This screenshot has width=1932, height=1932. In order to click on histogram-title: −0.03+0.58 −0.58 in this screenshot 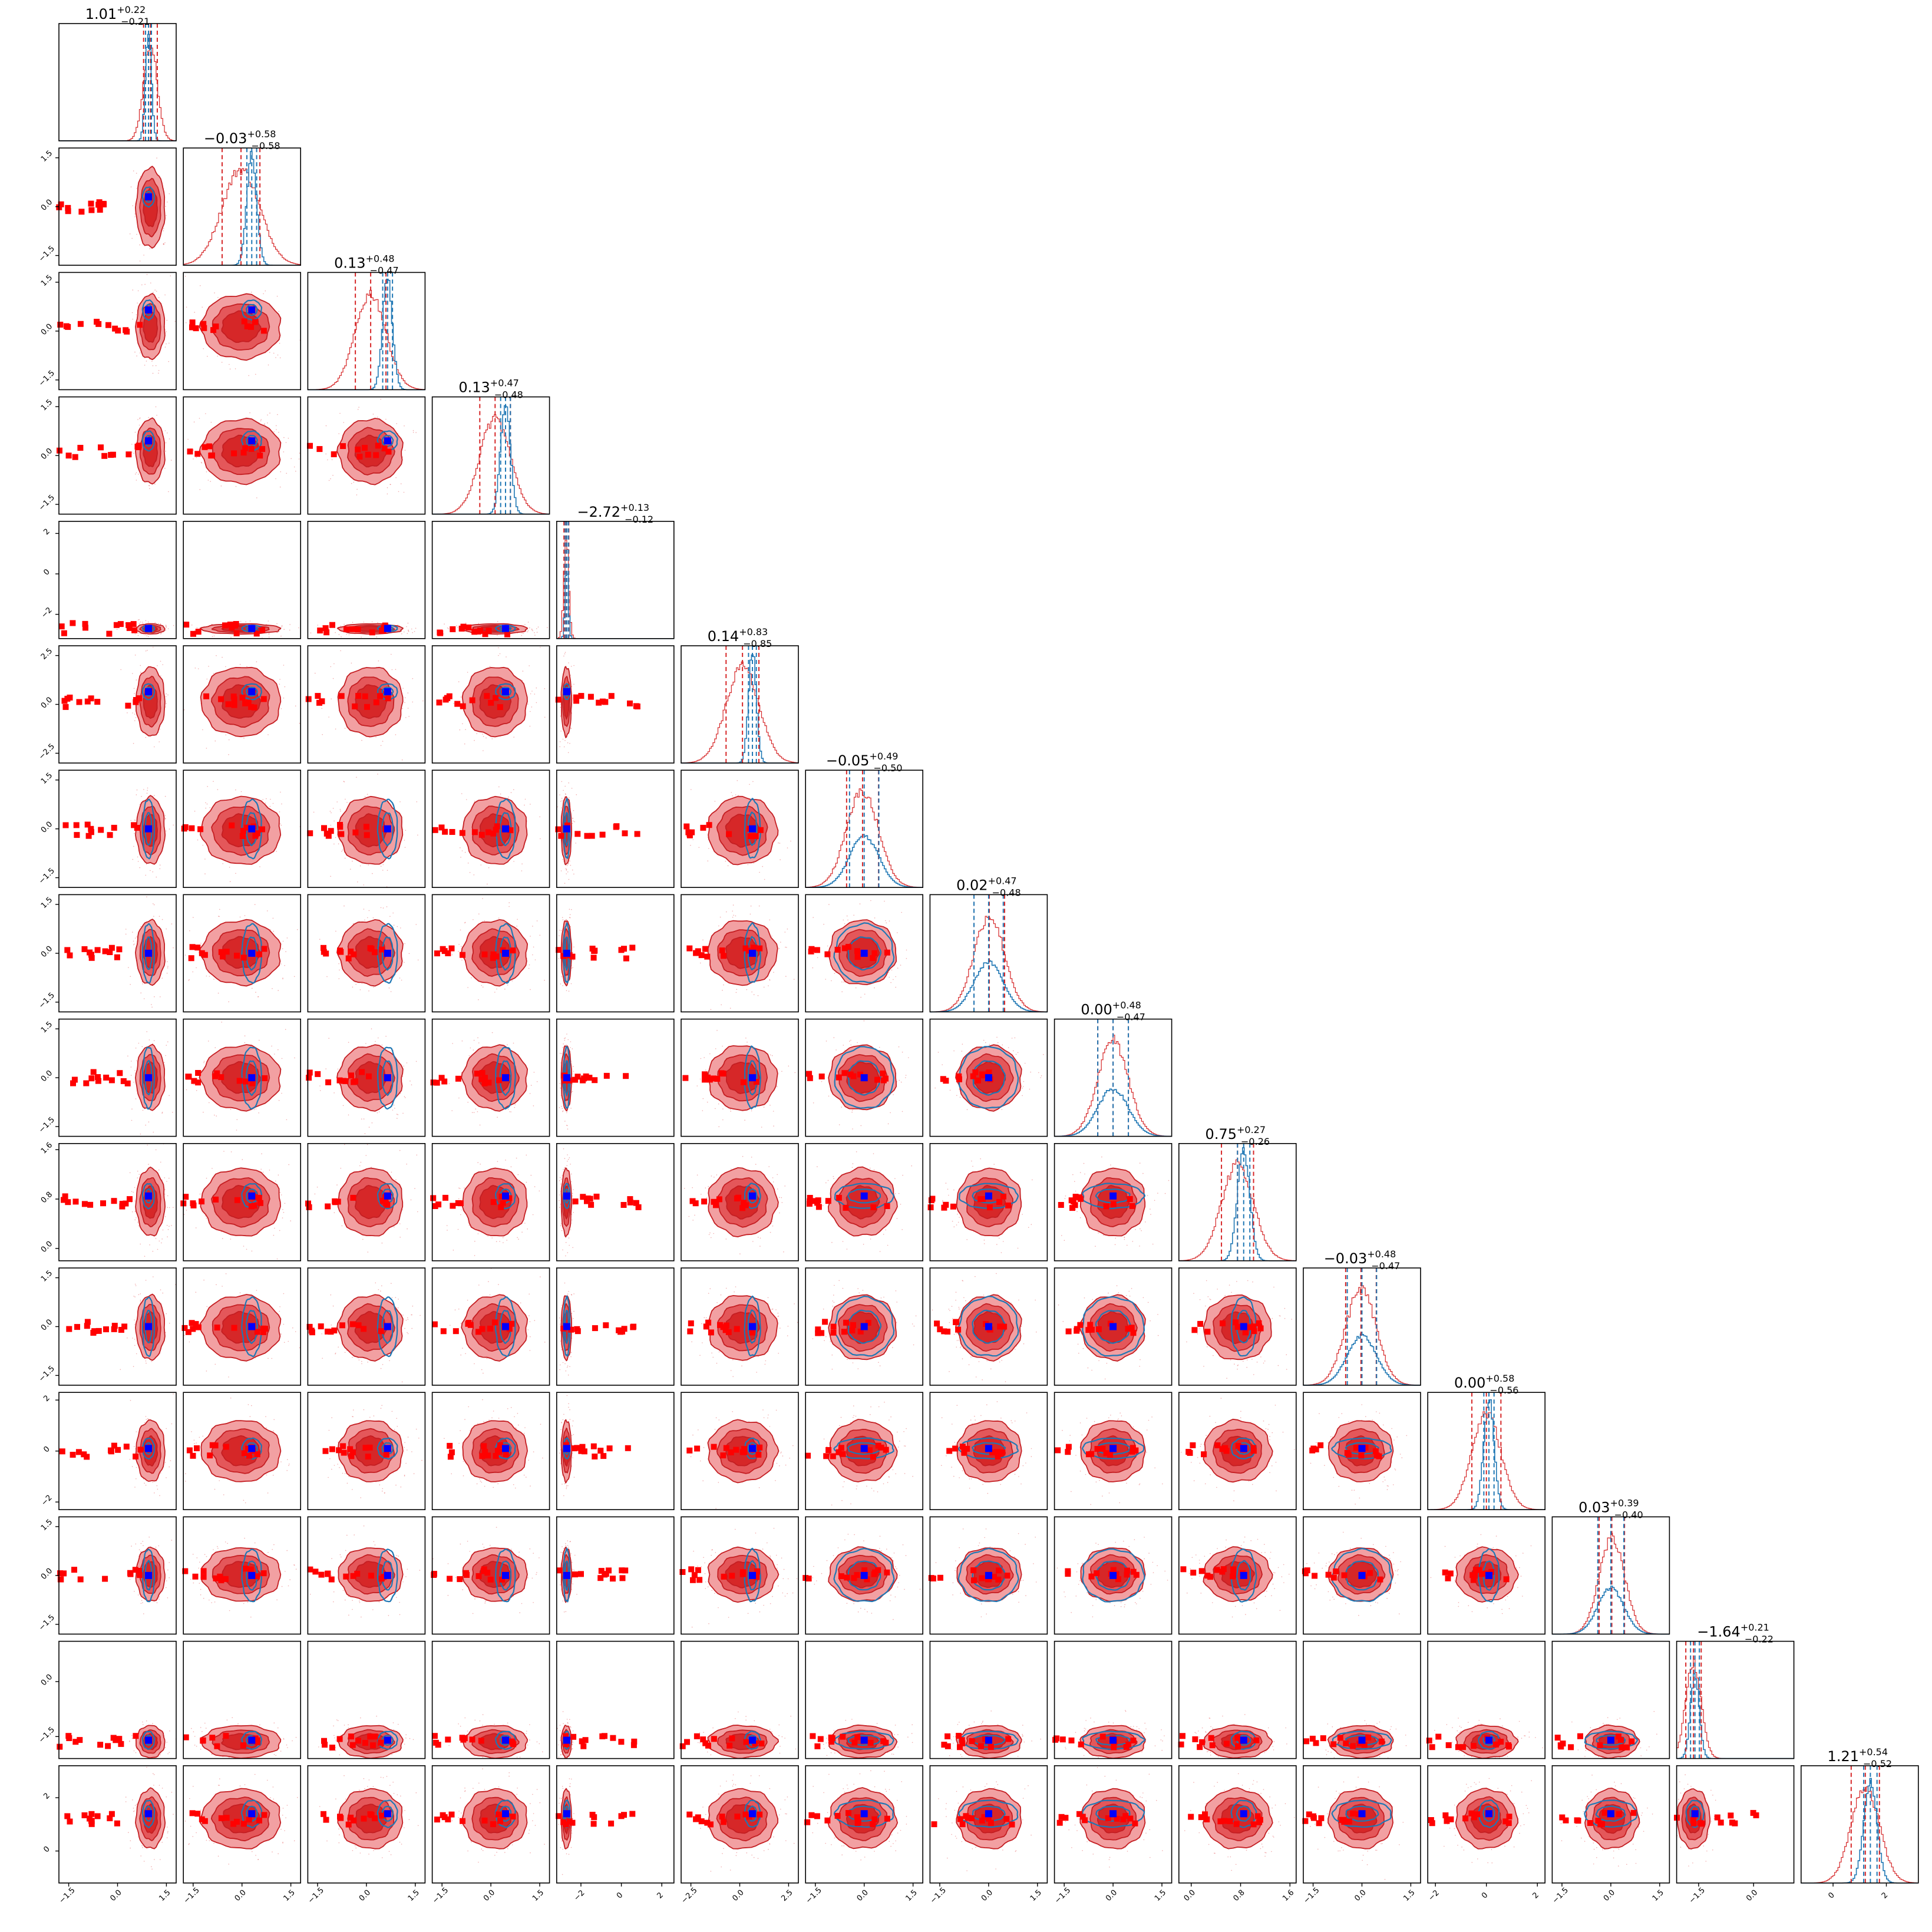, I will do `click(242, 139)`.